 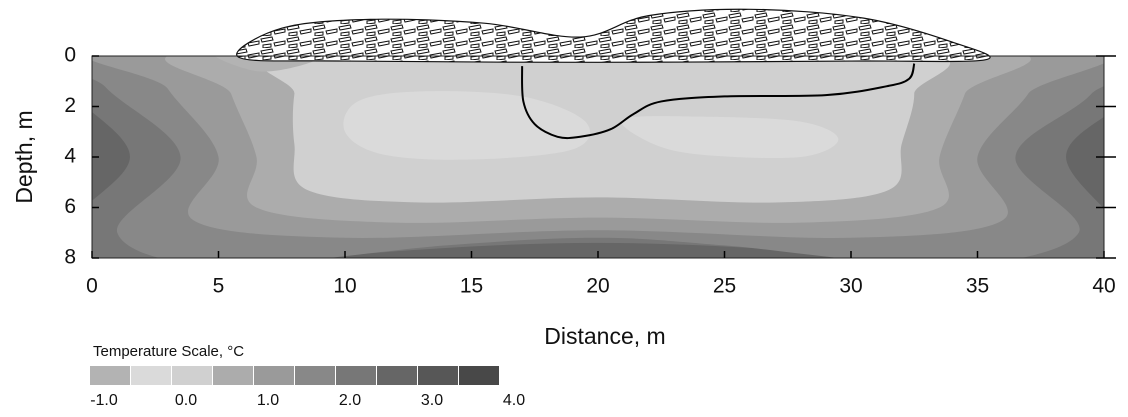 What do you see at coordinates (471, 286) in the screenshot?
I see `x-tick-label: 15` at bounding box center [471, 286].